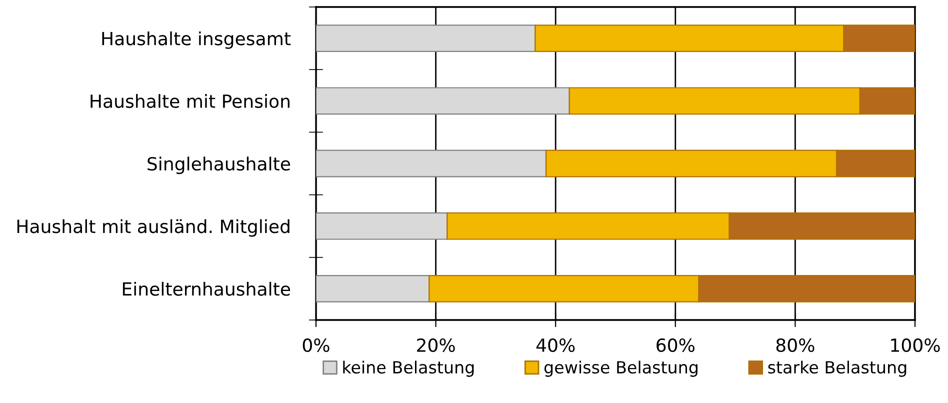 This screenshot has height=403, width=948. I want to click on y-tick-label: Singlehaushalte, so click(219, 165).